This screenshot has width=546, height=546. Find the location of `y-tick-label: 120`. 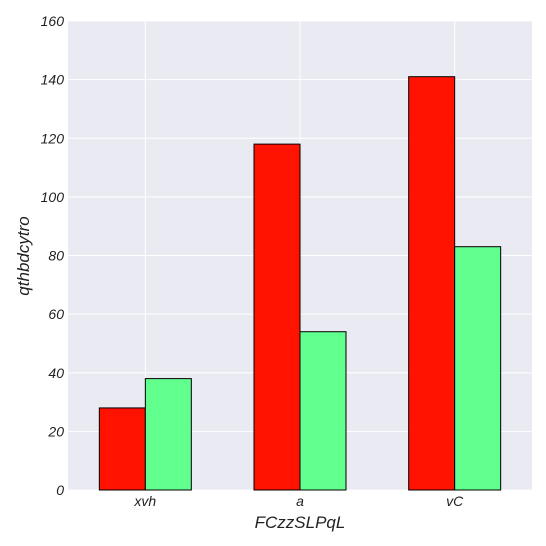

y-tick-label: 120 is located at coordinates (53, 138).